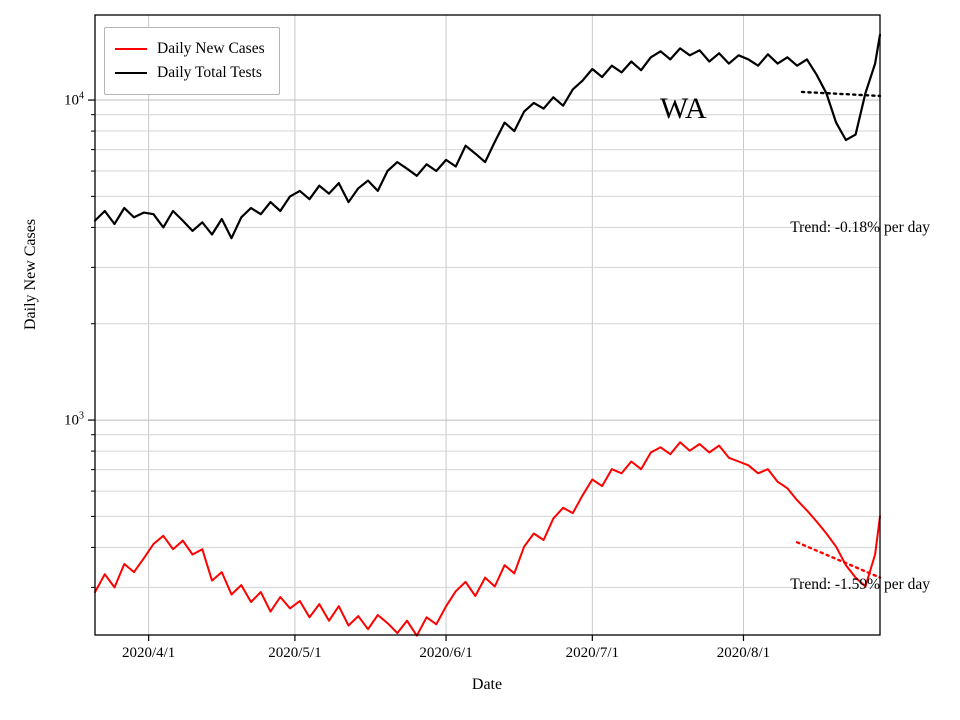  Describe the element at coordinates (74, 99) in the screenshot. I see `y-tick-label: 10⁴` at that location.